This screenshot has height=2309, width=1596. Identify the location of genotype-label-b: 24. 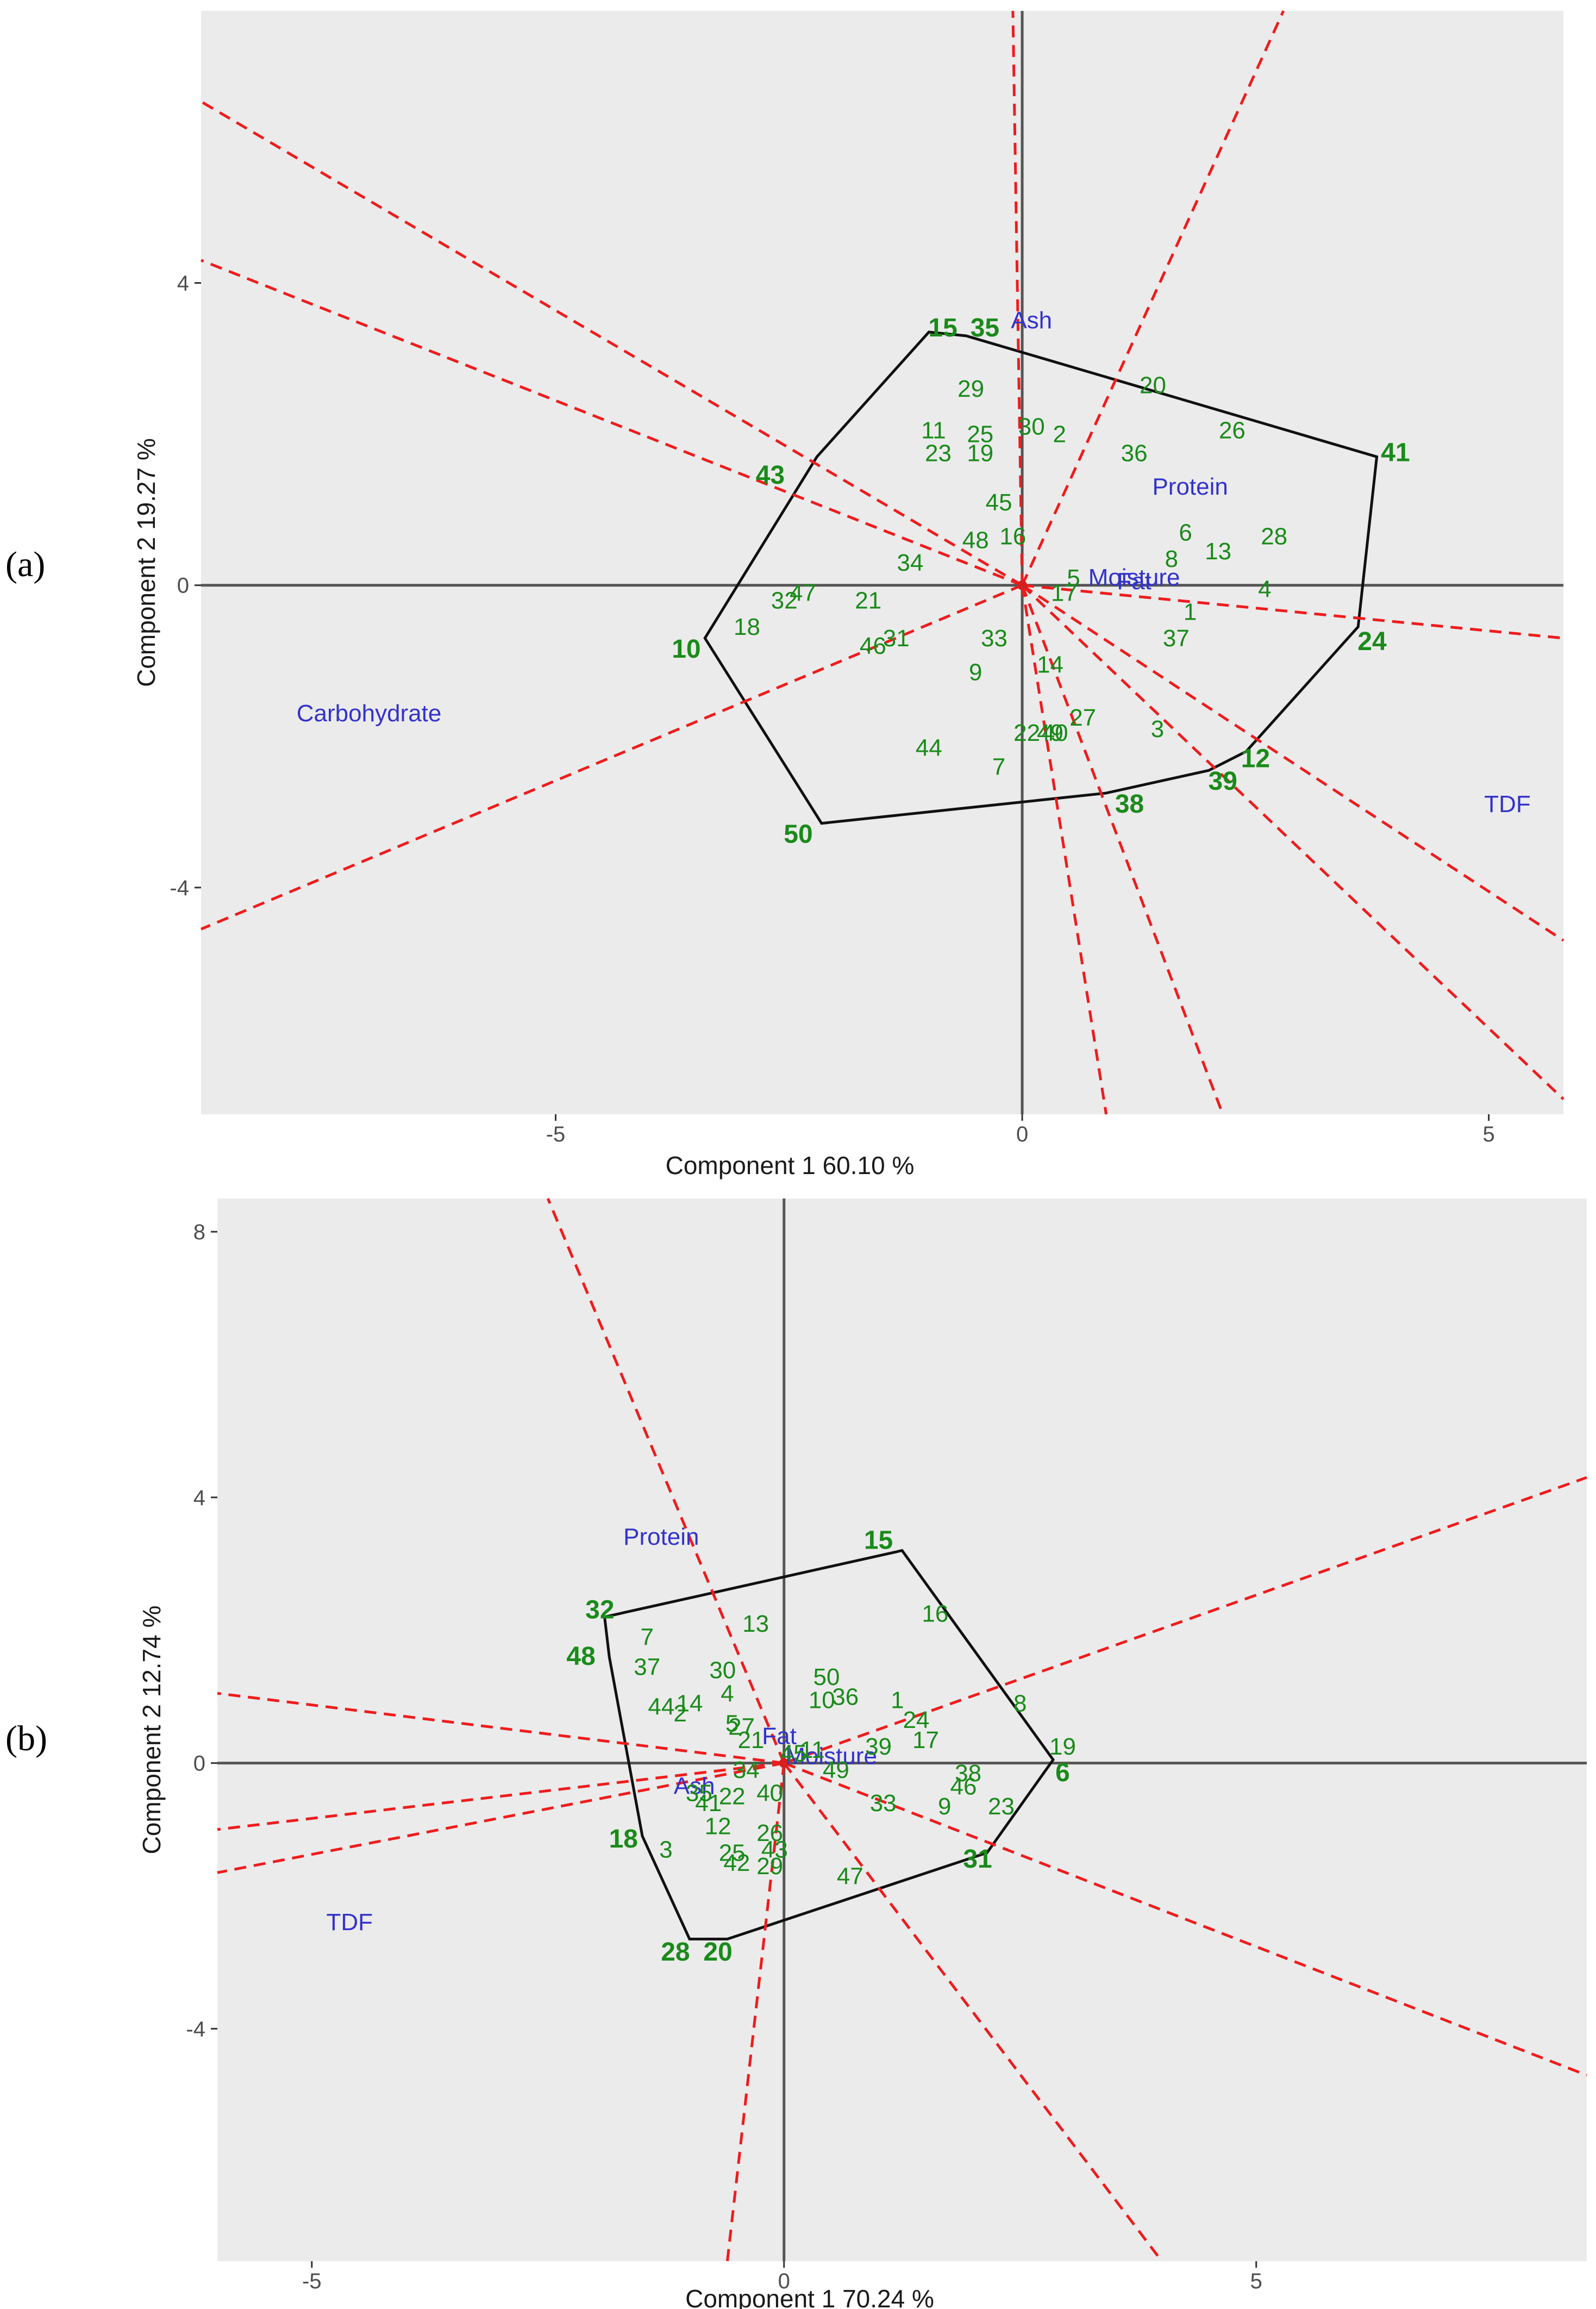
(916, 1720).